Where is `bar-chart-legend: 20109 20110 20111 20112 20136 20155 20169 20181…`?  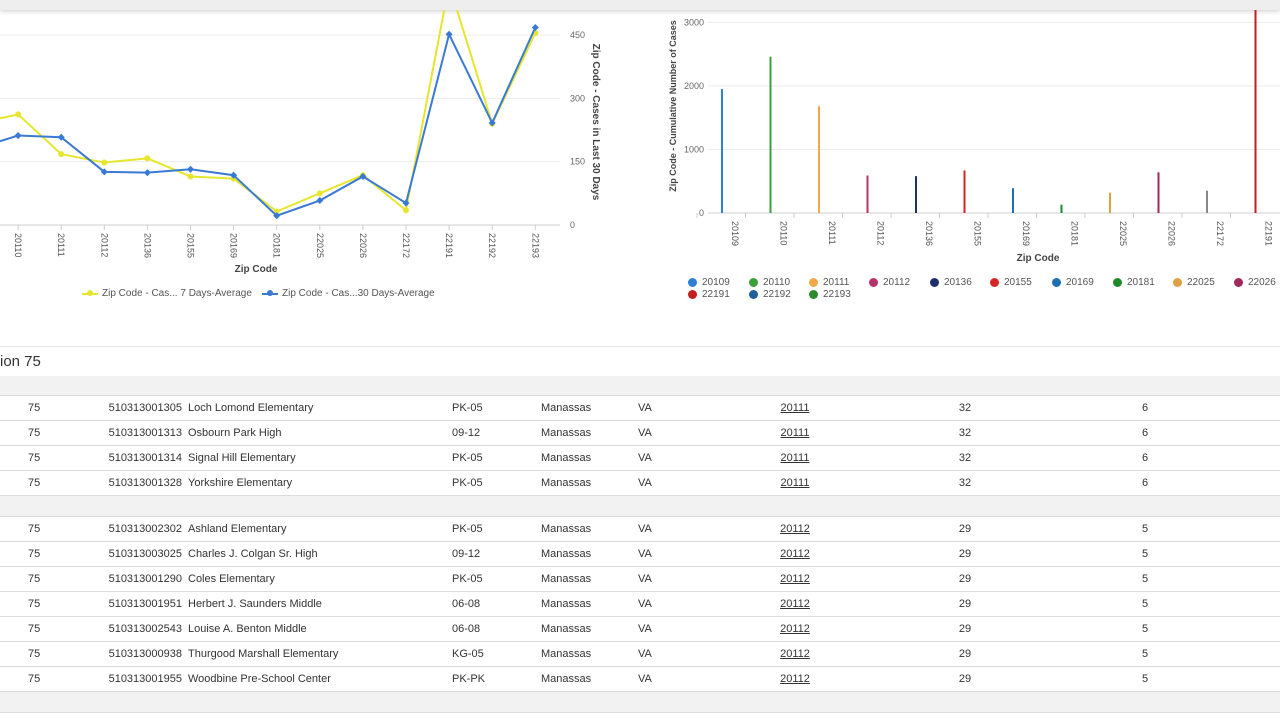
bar-chart-legend: 20109 20110 20111 20112 20136 20155 20169 20181… is located at coordinates (984, 291).